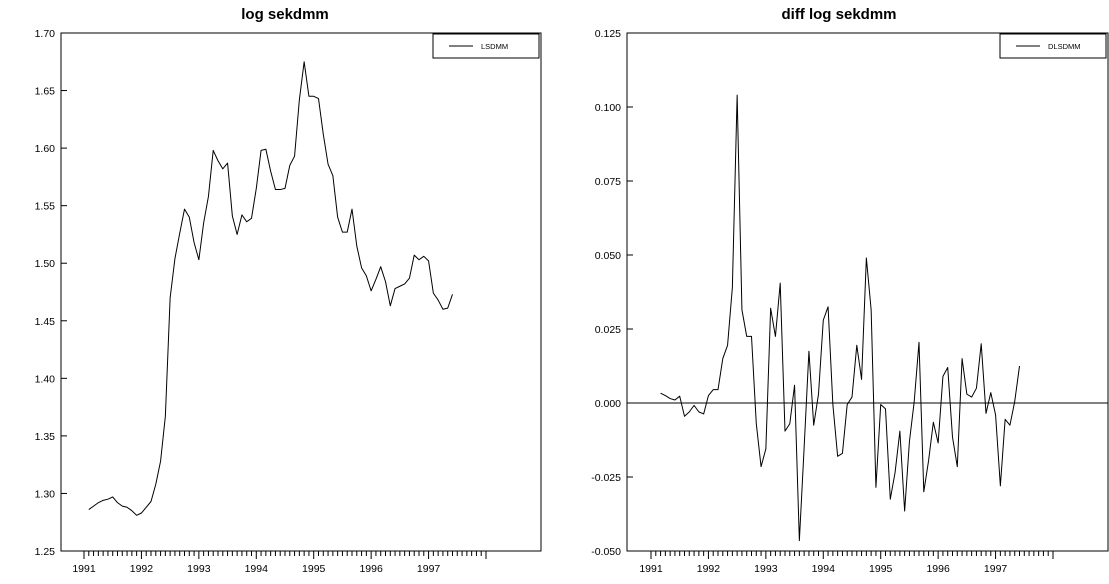  Describe the element at coordinates (45, 92) in the screenshot. I see `y-tick-label: 1.65` at that location.